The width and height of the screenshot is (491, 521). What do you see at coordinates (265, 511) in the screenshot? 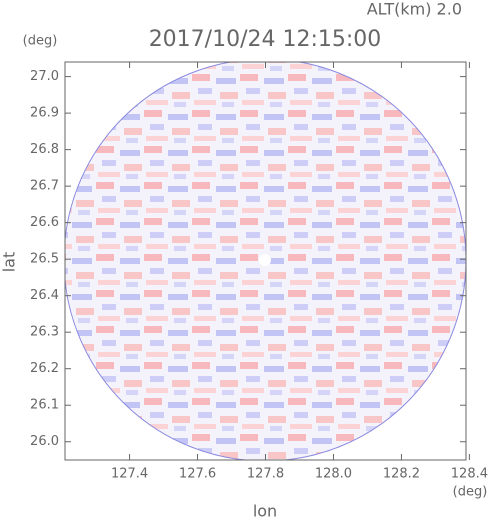
I see `x-axis-label: lon` at bounding box center [265, 511].